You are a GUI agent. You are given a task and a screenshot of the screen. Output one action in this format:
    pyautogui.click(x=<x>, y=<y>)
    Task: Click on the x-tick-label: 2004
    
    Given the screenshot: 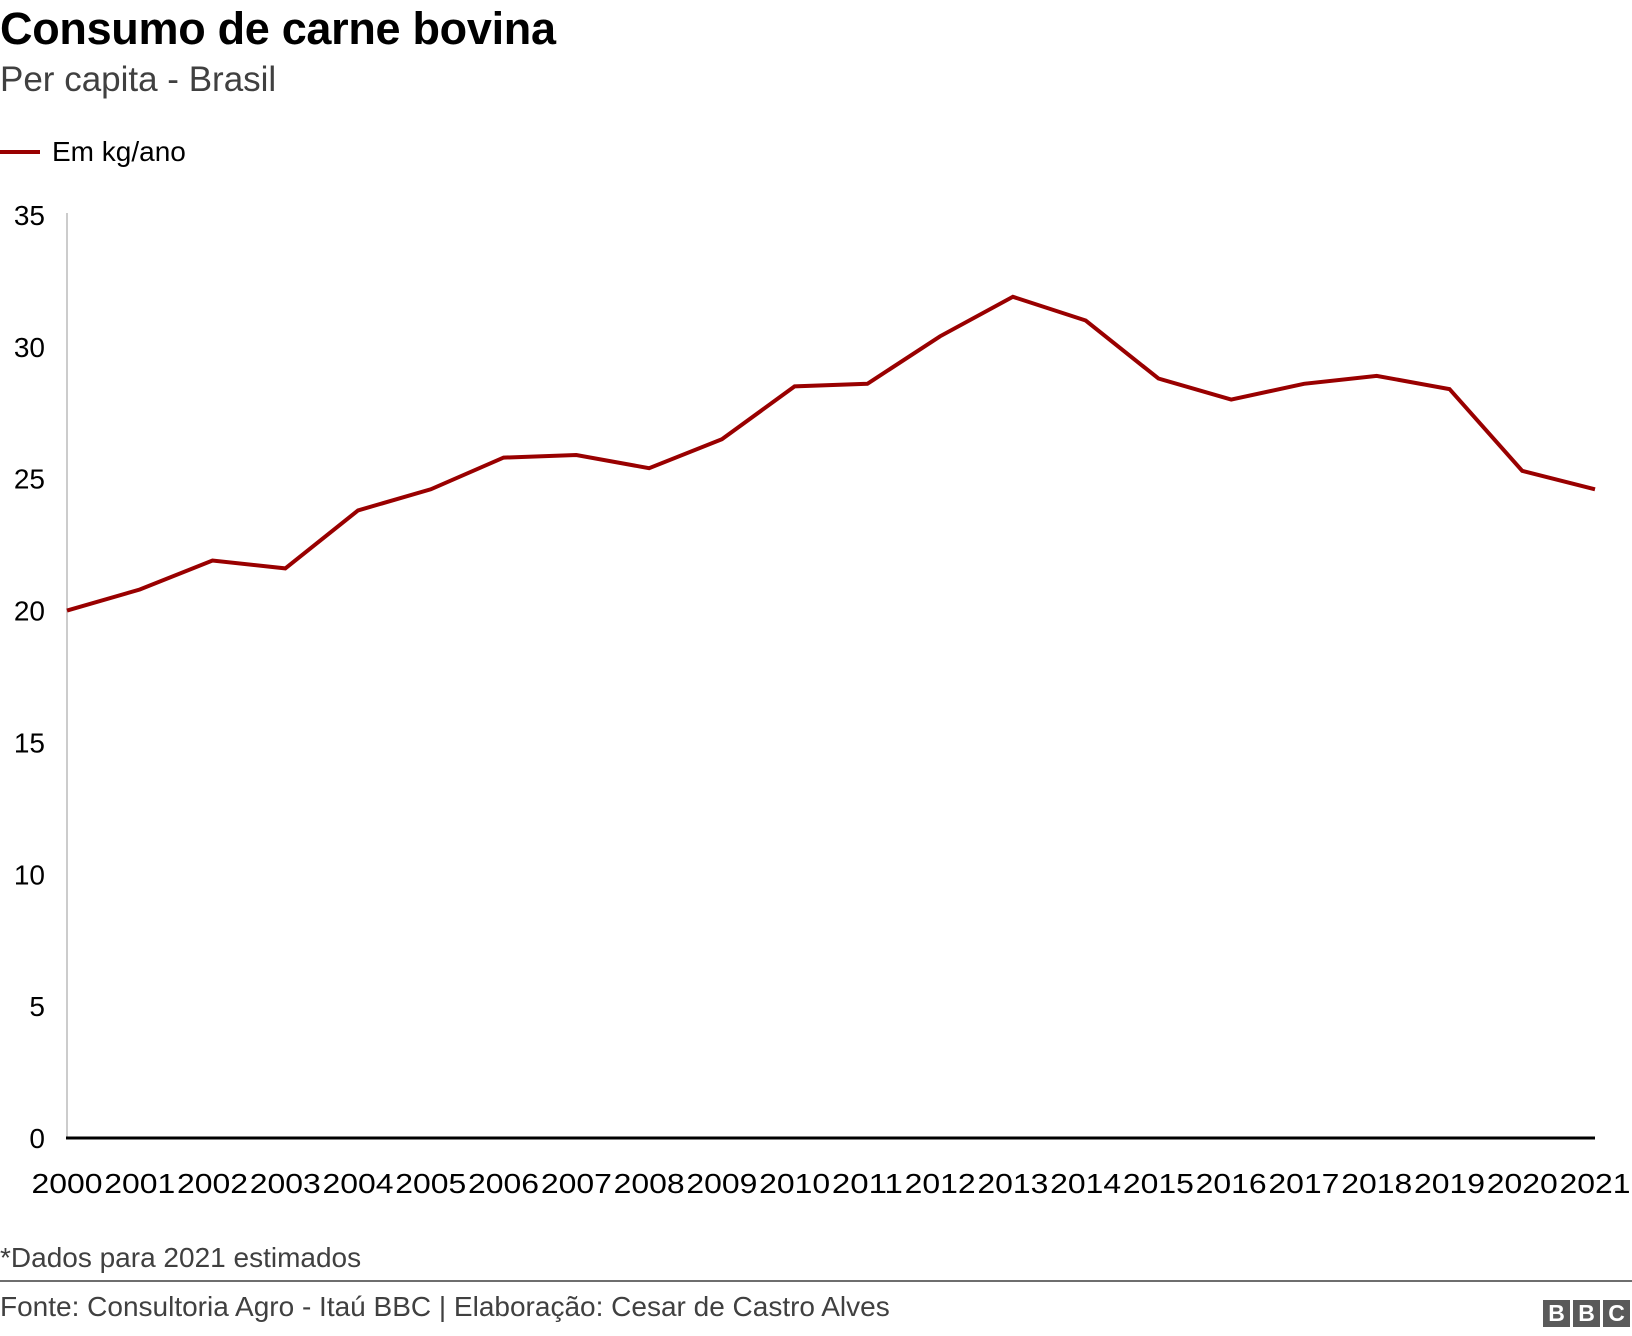 What is the action you would take?
    pyautogui.click(x=358, y=1183)
    